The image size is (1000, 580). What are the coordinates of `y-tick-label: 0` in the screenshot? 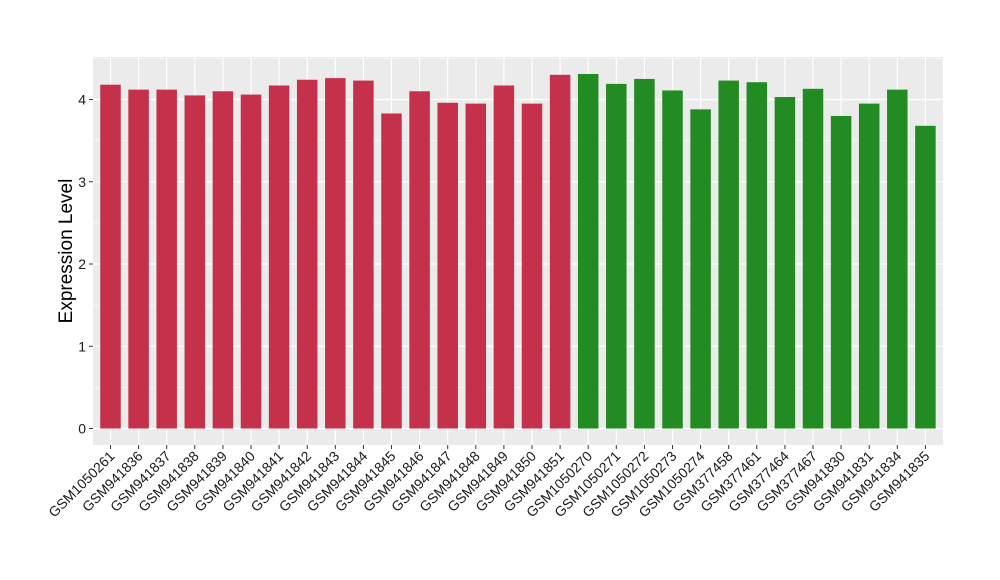 It's located at (82, 429).